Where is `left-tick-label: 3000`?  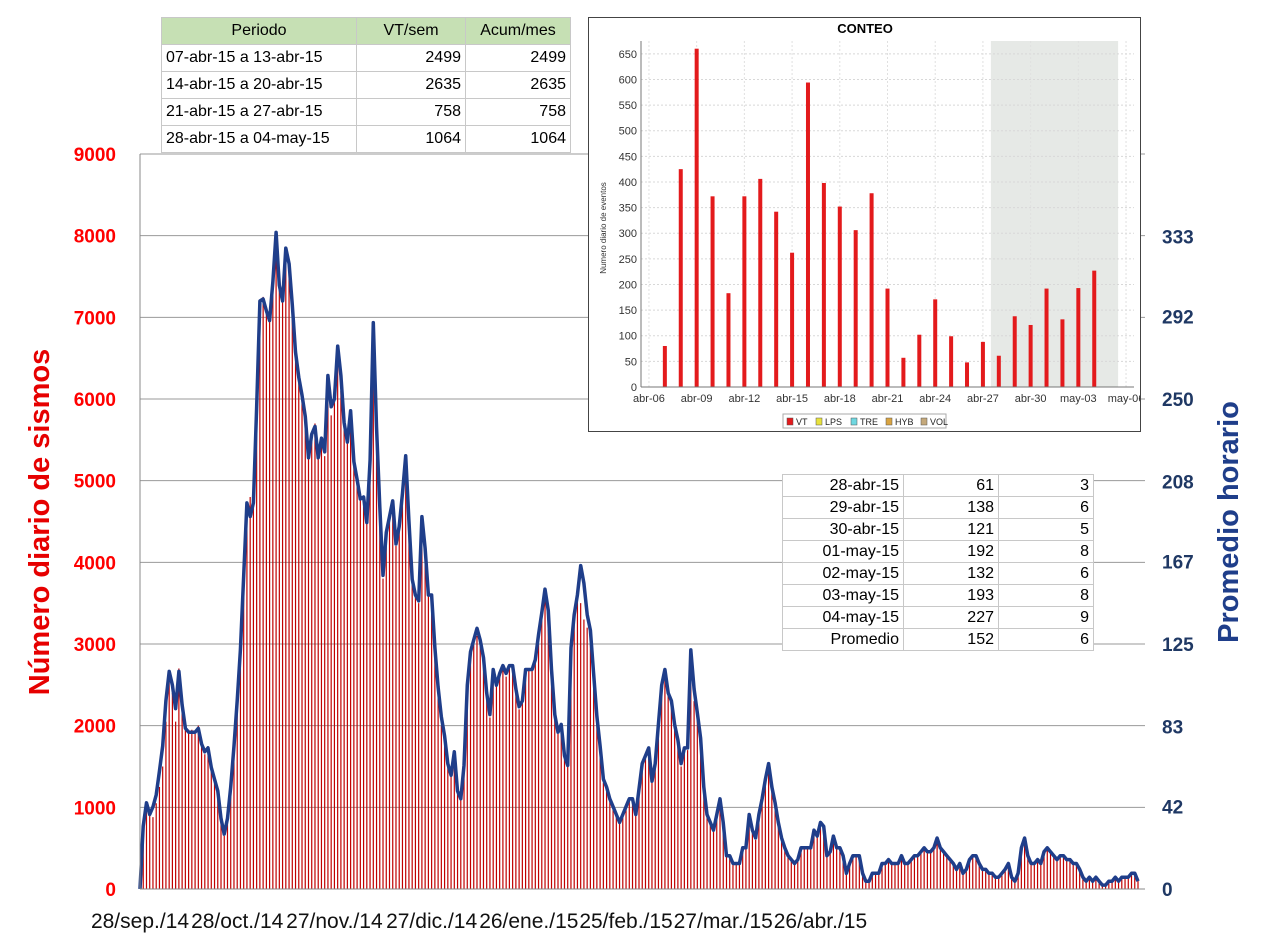 left-tick-label: 3000 is located at coordinates (95, 645).